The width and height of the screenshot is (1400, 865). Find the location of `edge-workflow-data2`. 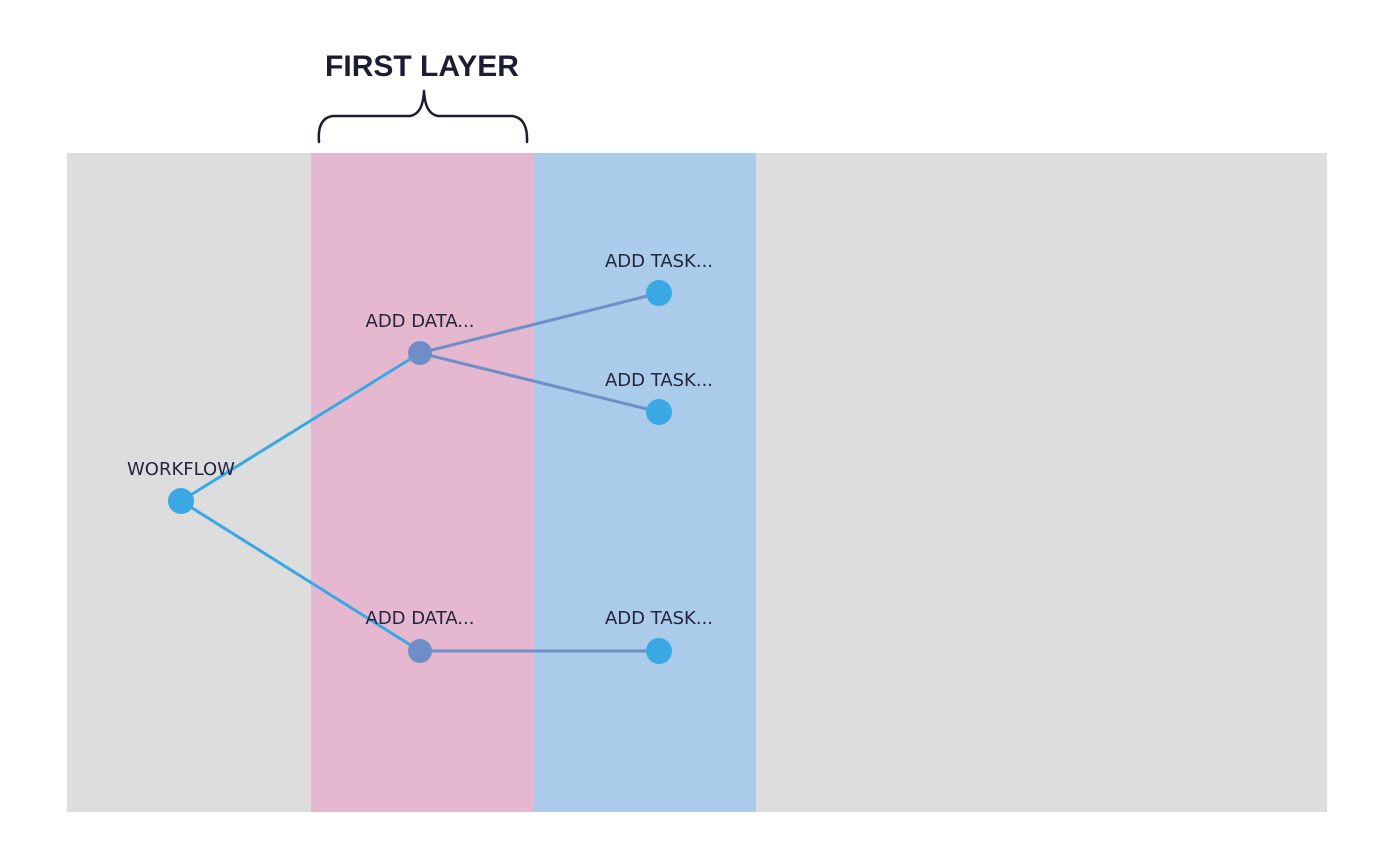

edge-workflow-data2 is located at coordinates (300, 576).